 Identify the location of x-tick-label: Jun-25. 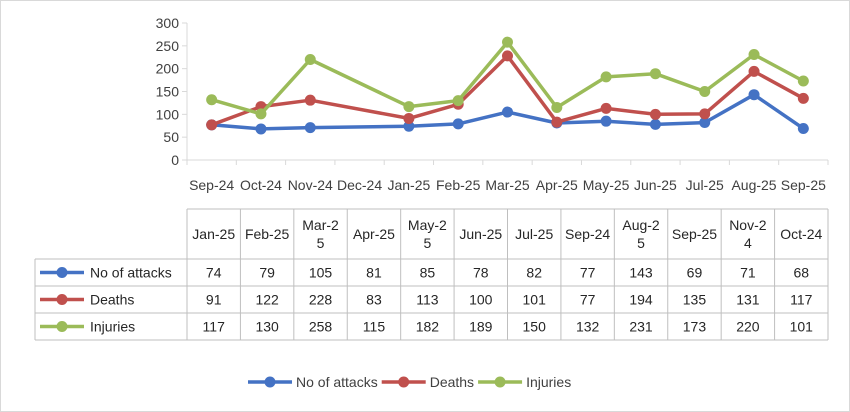
(655, 185).